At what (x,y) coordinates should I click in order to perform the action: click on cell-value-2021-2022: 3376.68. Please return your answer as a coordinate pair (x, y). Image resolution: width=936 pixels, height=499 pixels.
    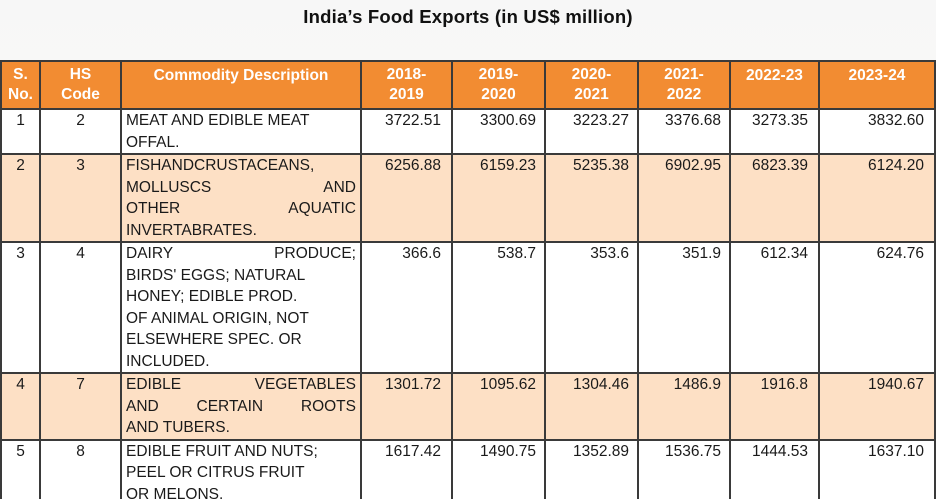
    Looking at the image, I should click on (684, 131).